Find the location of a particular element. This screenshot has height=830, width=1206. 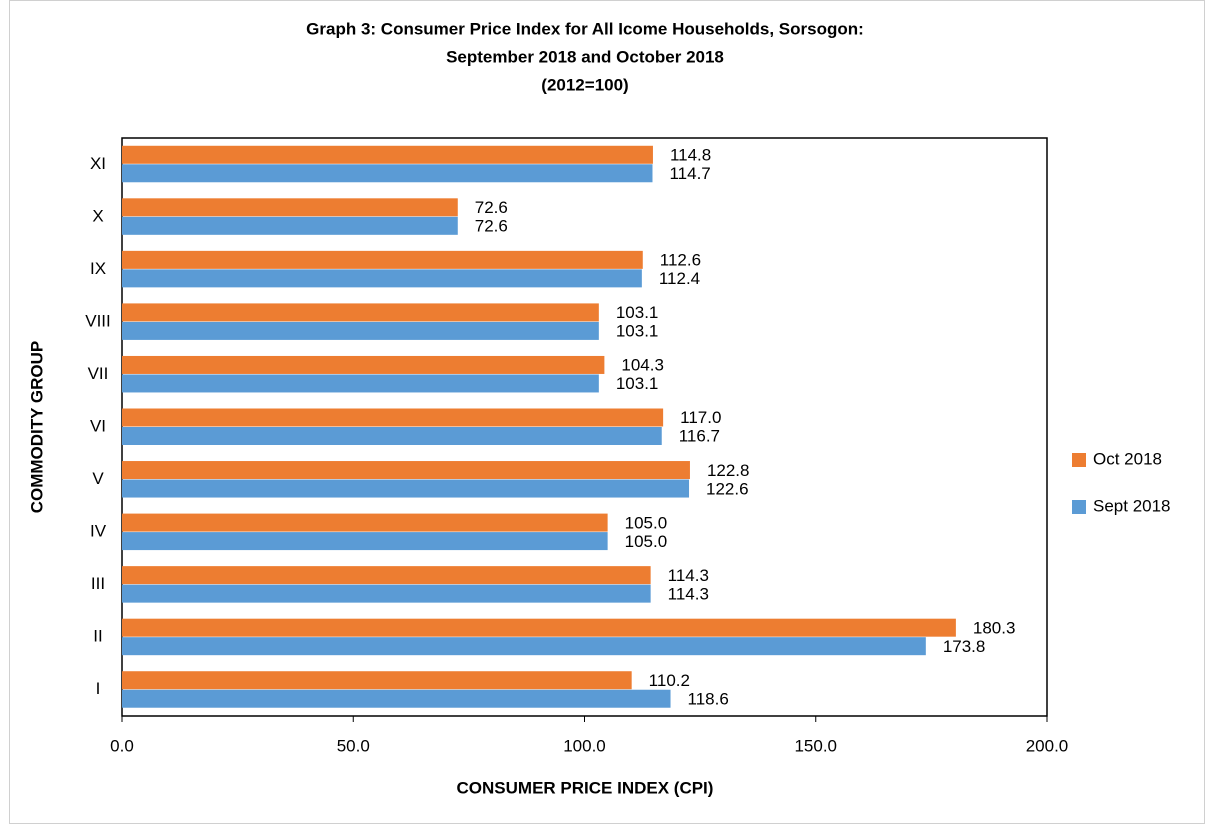

y-tick-label: I is located at coordinates (98, 688).